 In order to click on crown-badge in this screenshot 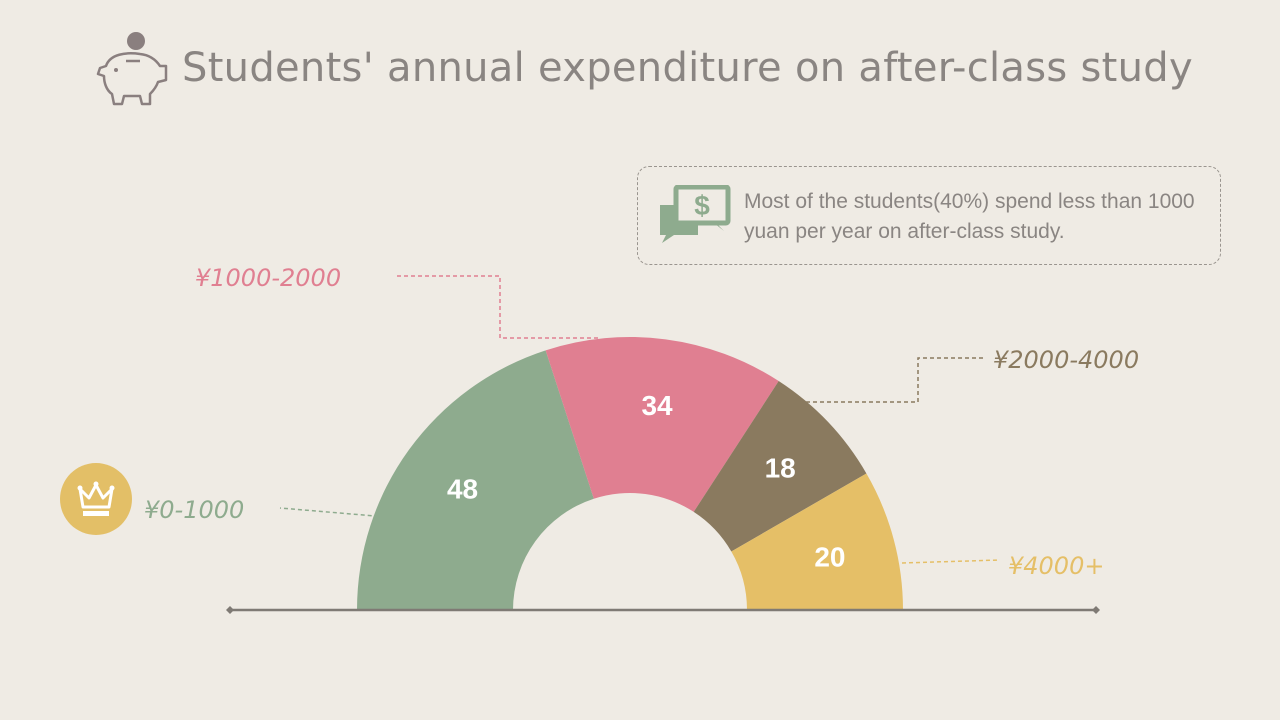, I will do `click(96, 499)`.